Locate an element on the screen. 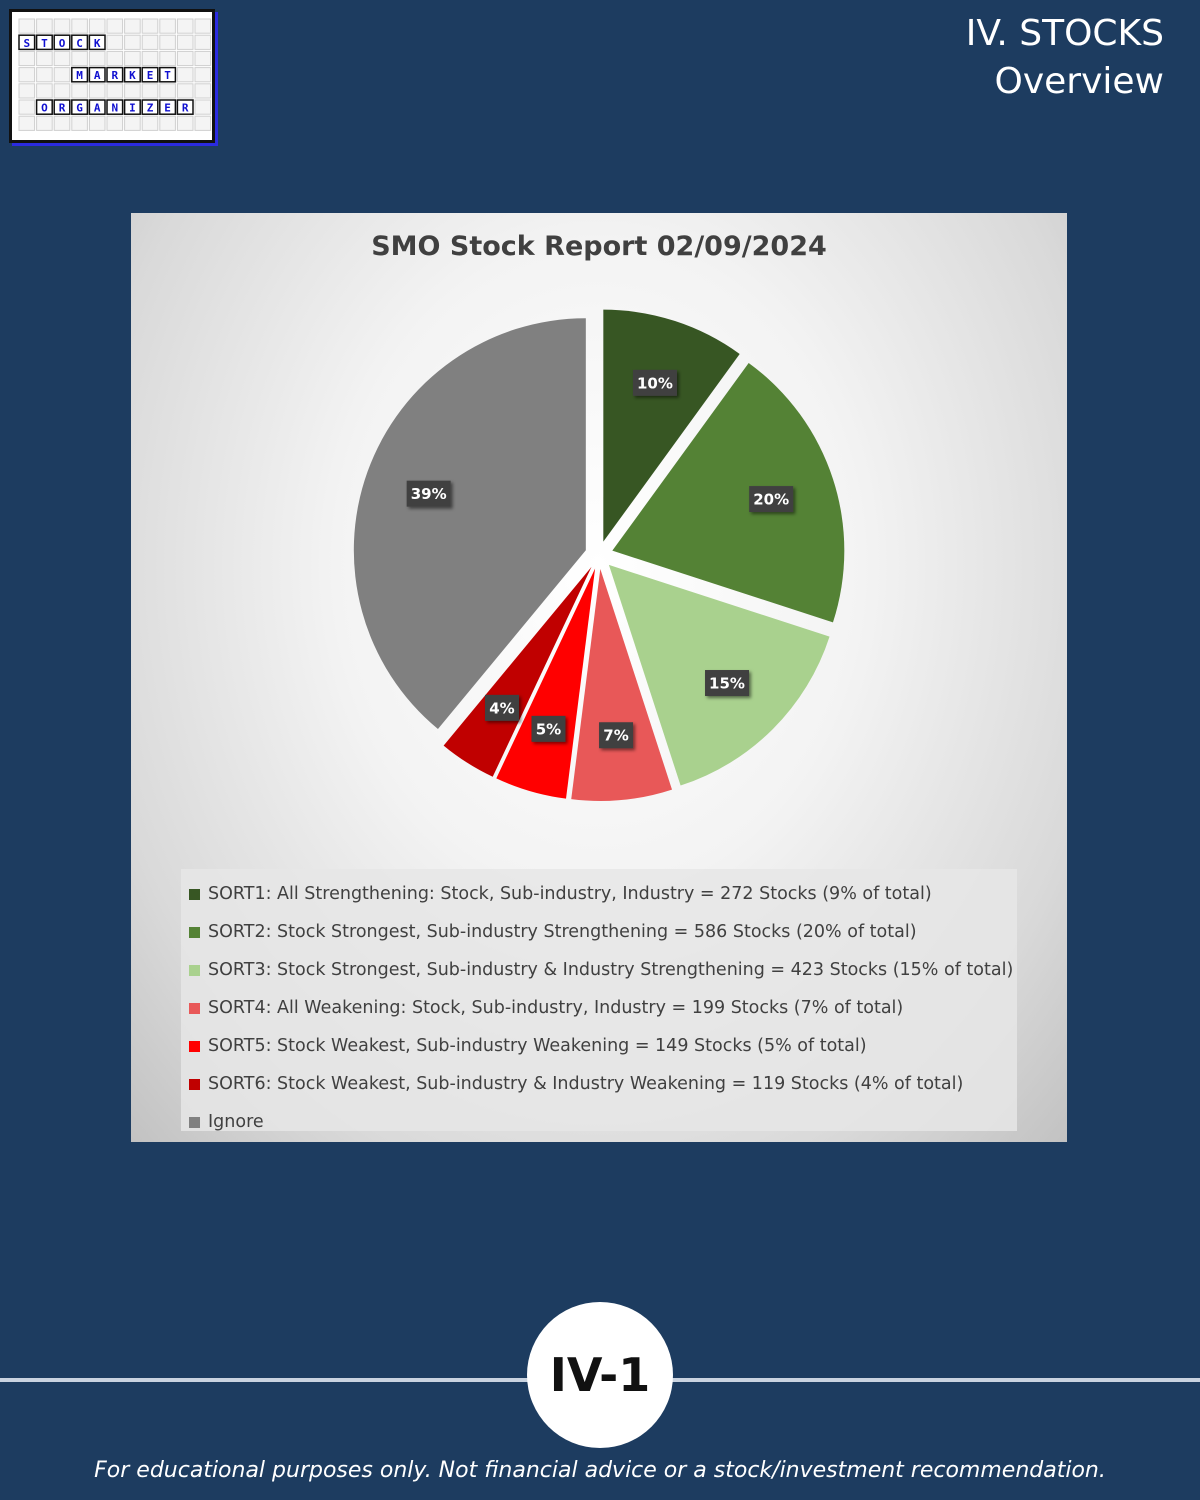 This screenshot has width=1200, height=1500. logo-letter: C is located at coordinates (79, 43).